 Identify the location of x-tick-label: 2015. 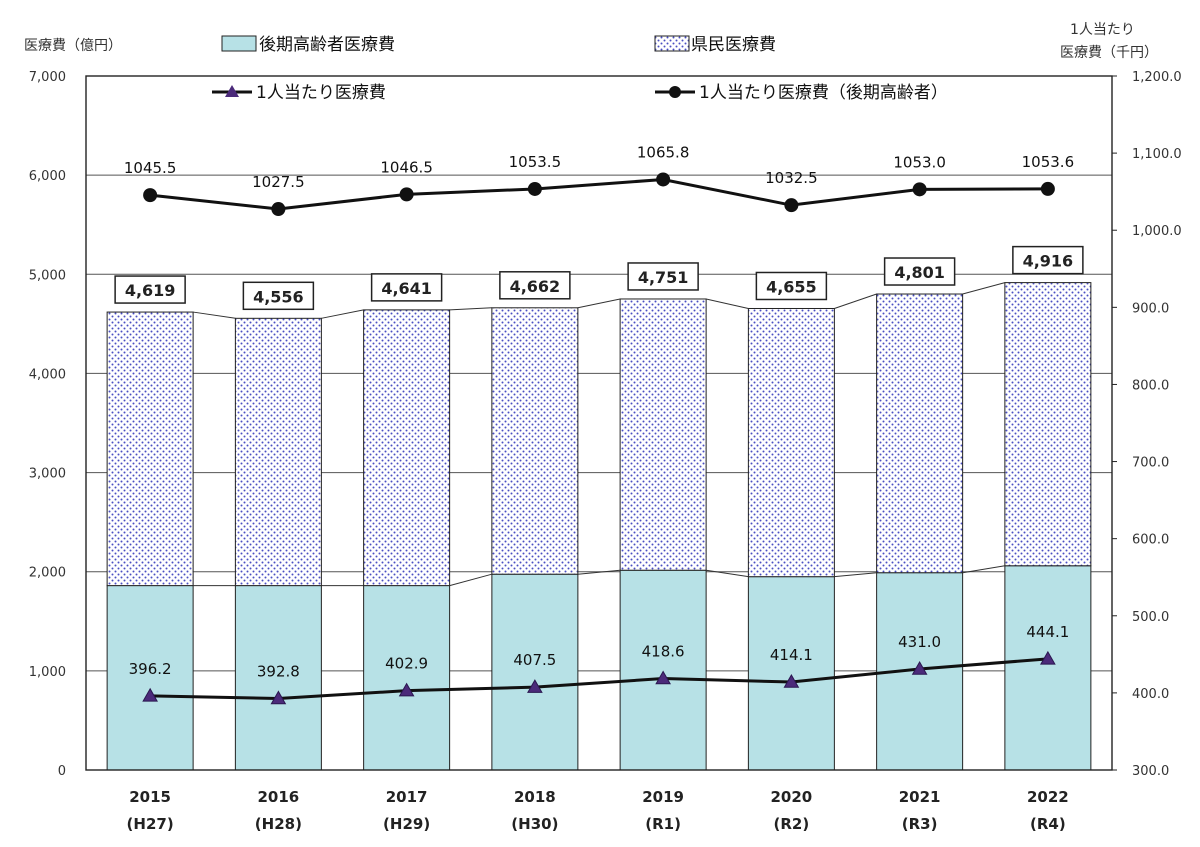
(150, 797).